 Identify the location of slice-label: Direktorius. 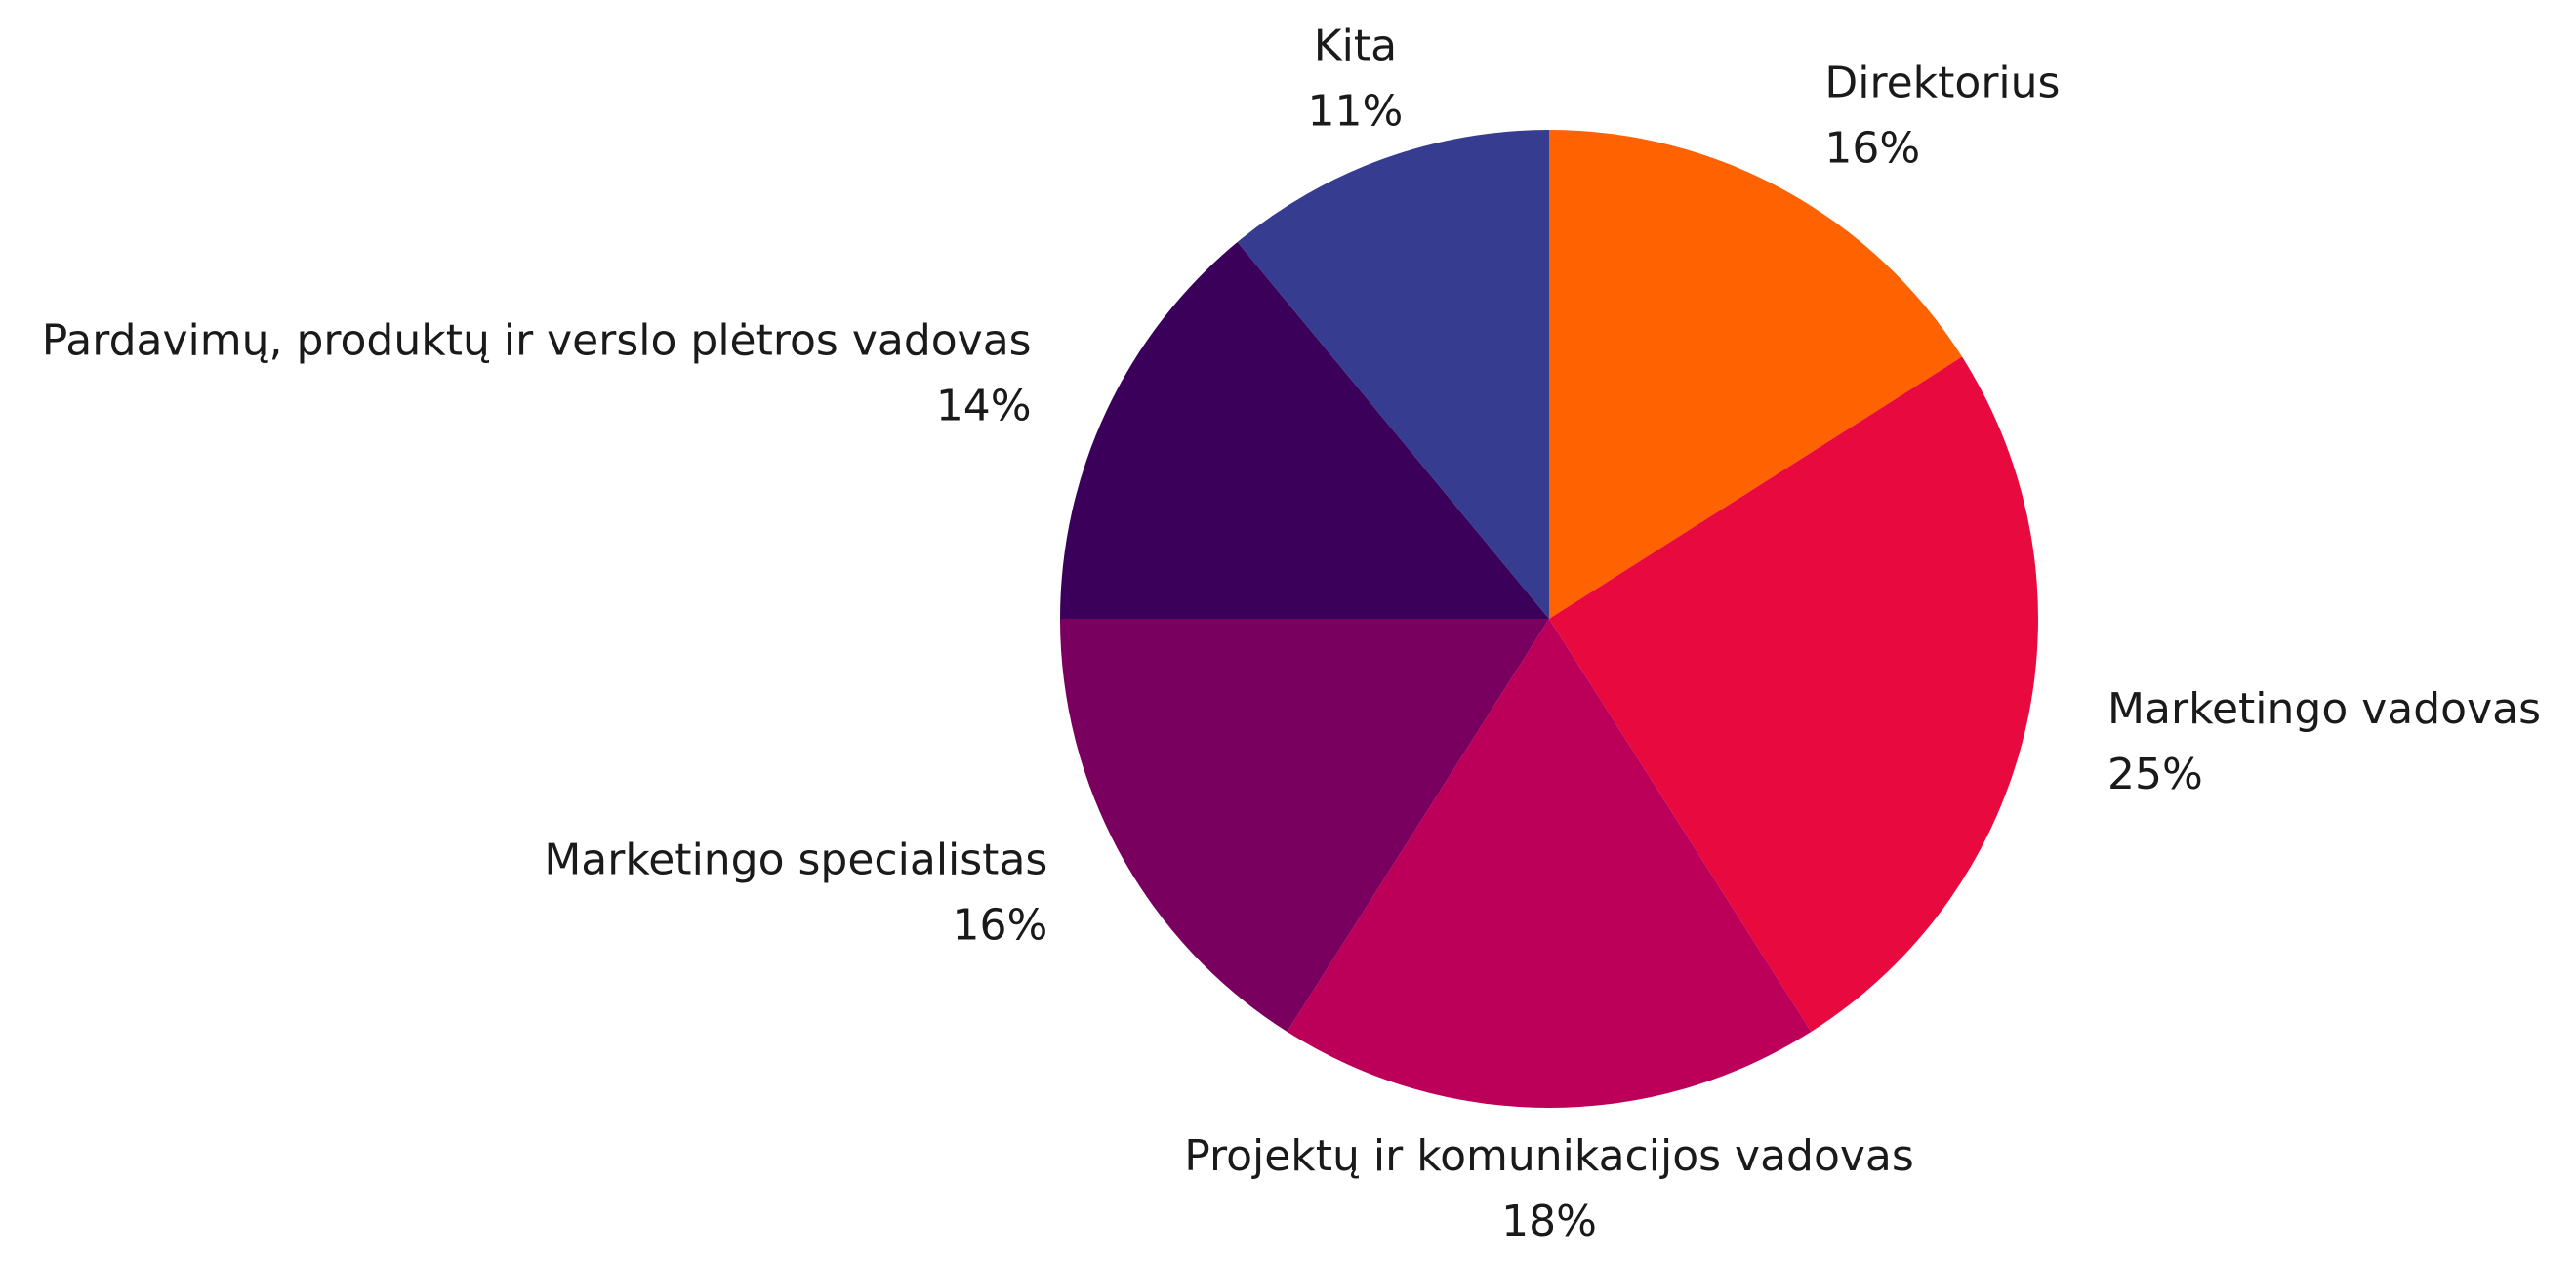
(1942, 82).